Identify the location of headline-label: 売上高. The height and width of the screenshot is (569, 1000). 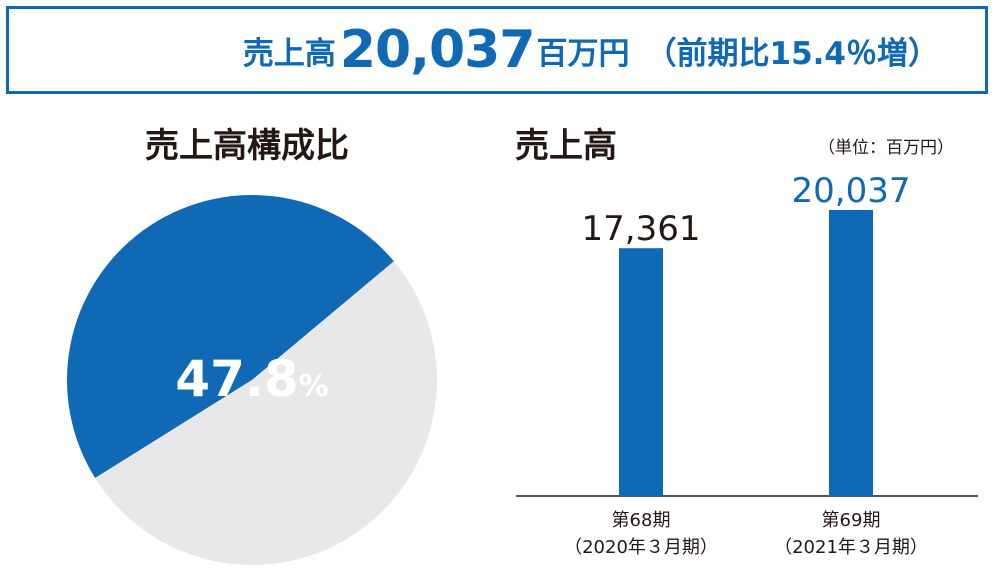
(289, 53).